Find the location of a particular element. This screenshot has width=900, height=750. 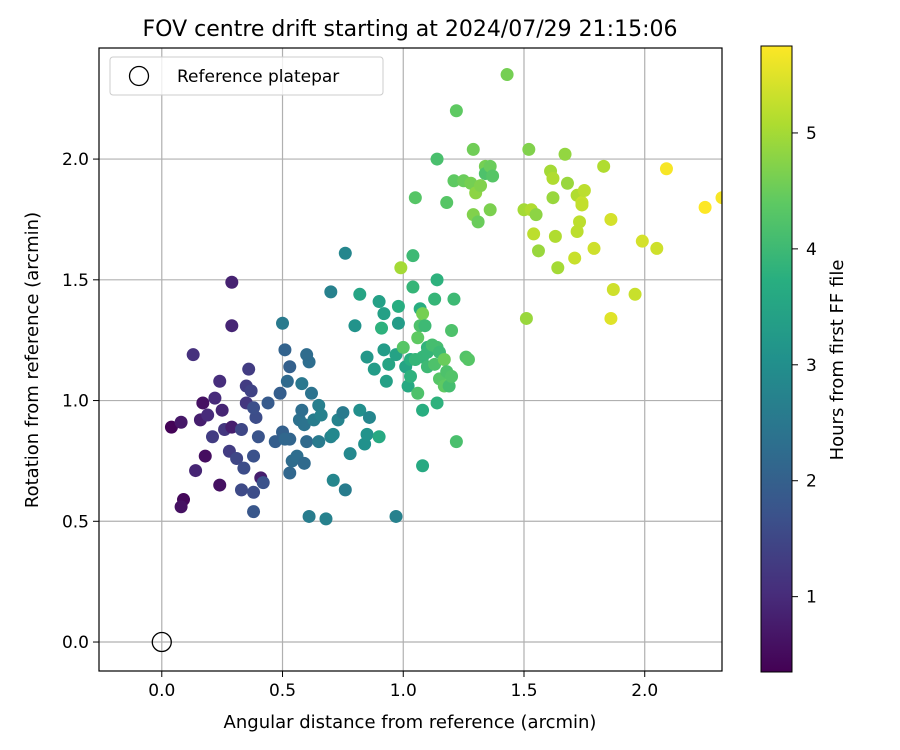

y-axis-ticks: 0.0 0.5 1.0 1.5 2.0 is located at coordinates (80, 401).